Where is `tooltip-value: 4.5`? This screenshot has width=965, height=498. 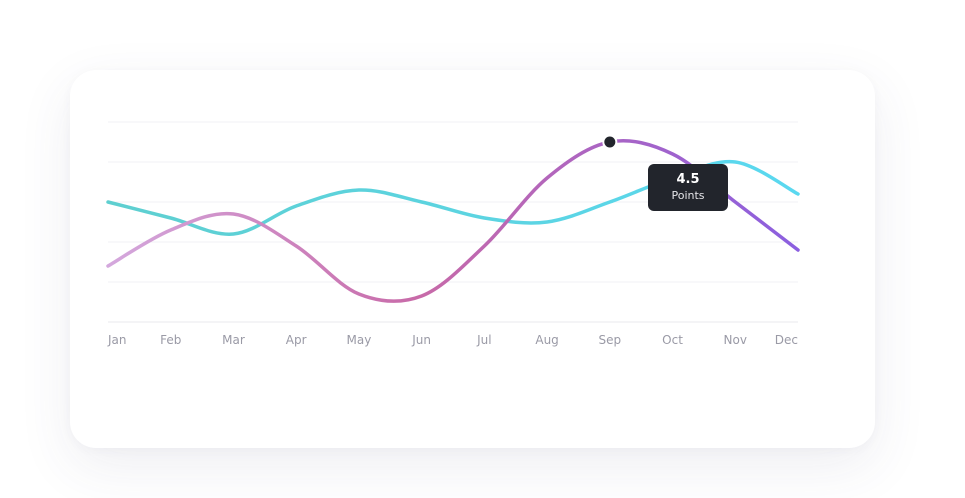
tooltip-value: 4.5 is located at coordinates (688, 179).